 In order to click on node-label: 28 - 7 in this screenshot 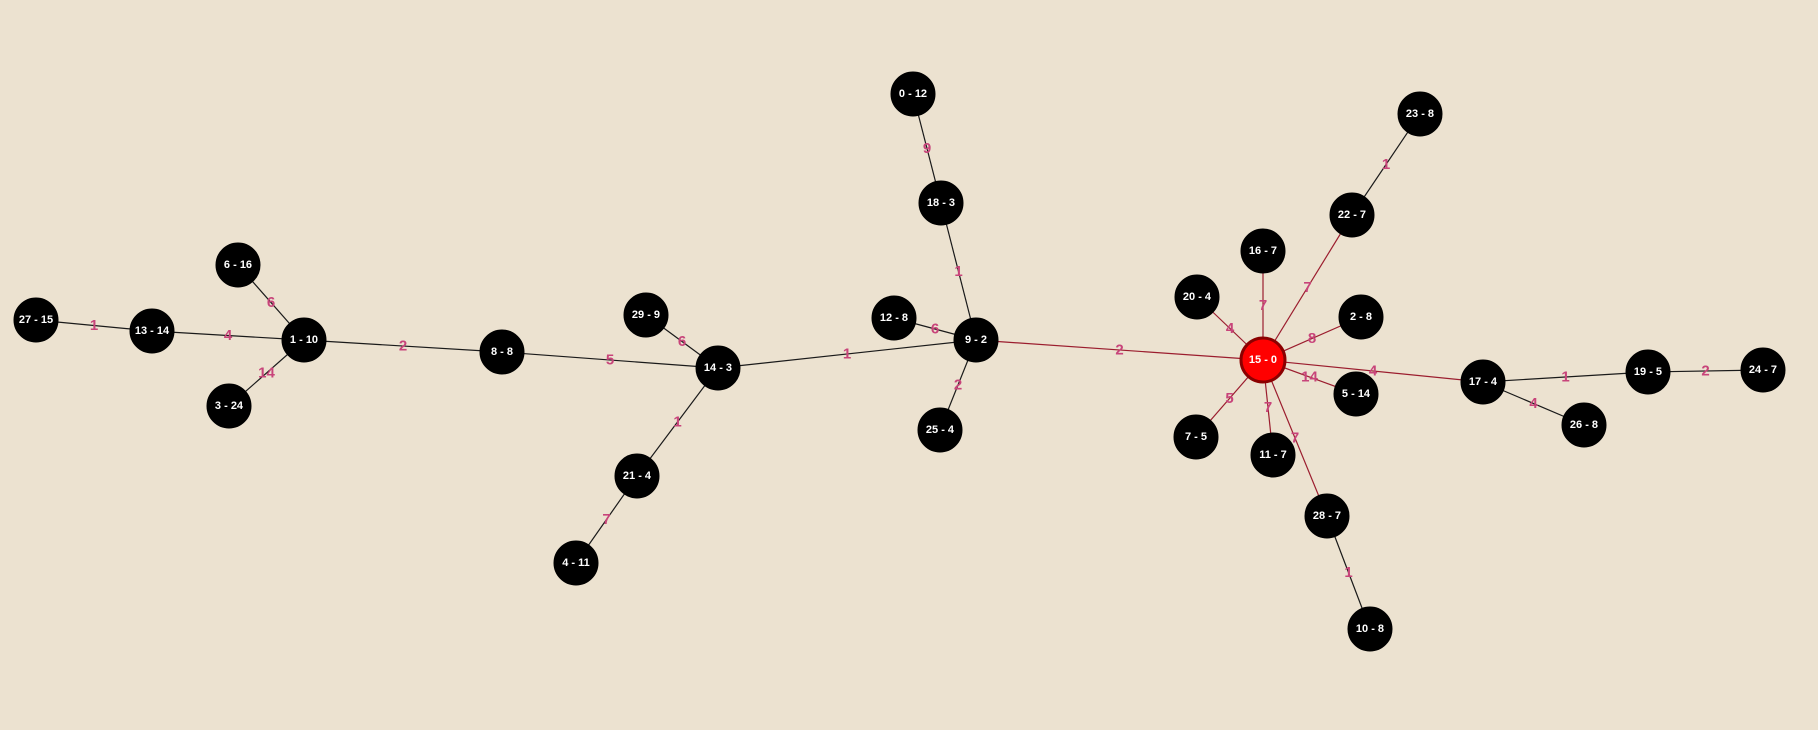, I will do `click(1327, 516)`.